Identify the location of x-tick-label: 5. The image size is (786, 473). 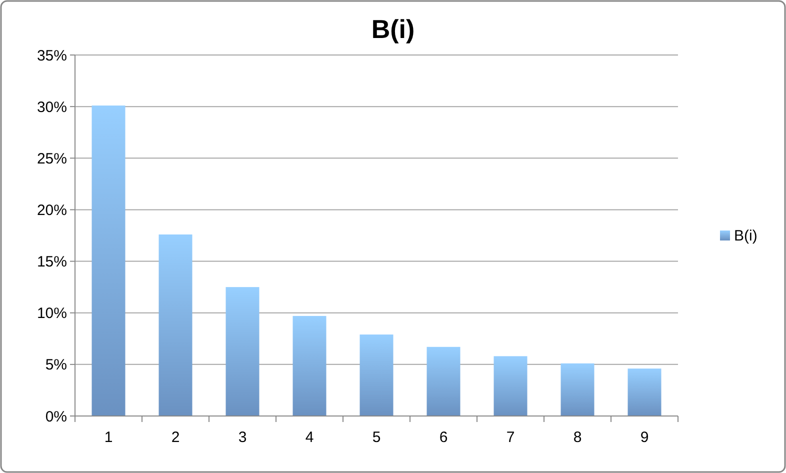
(376, 437).